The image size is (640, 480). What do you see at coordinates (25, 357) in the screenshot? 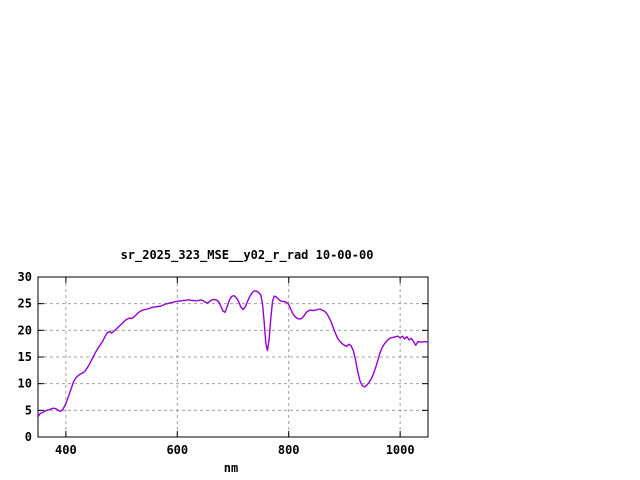
I see `y-tick-label: 15` at bounding box center [25, 357].